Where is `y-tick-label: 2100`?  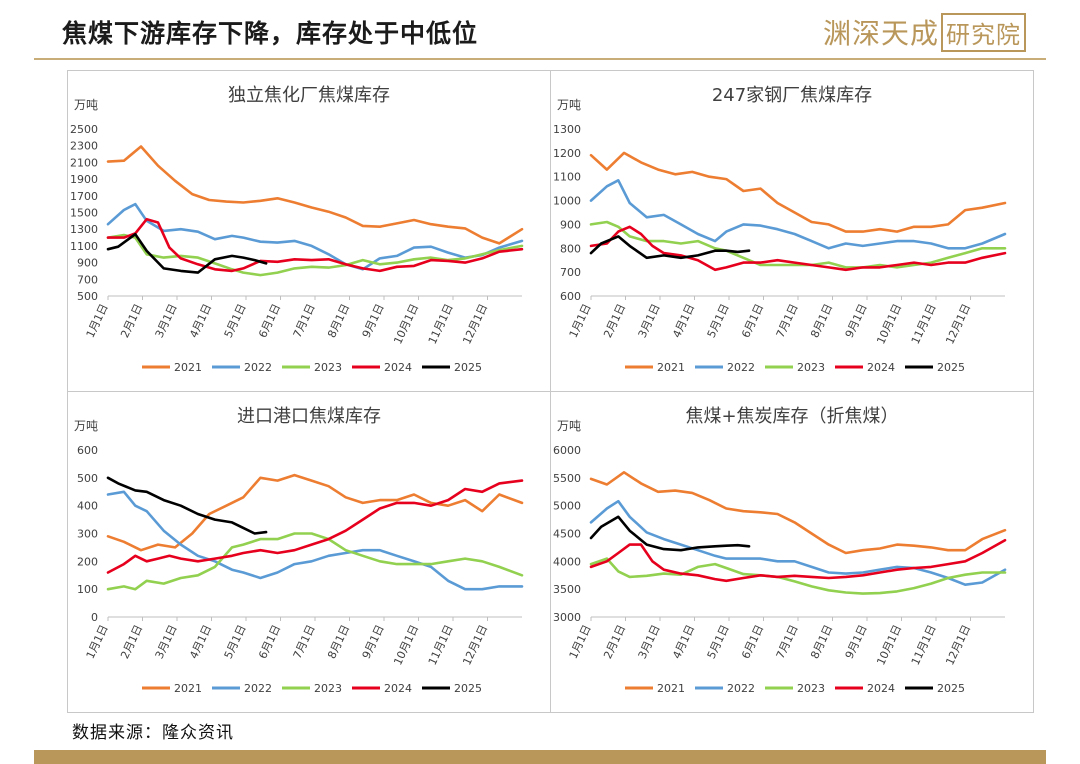 y-tick-label: 2100 is located at coordinates (84, 162).